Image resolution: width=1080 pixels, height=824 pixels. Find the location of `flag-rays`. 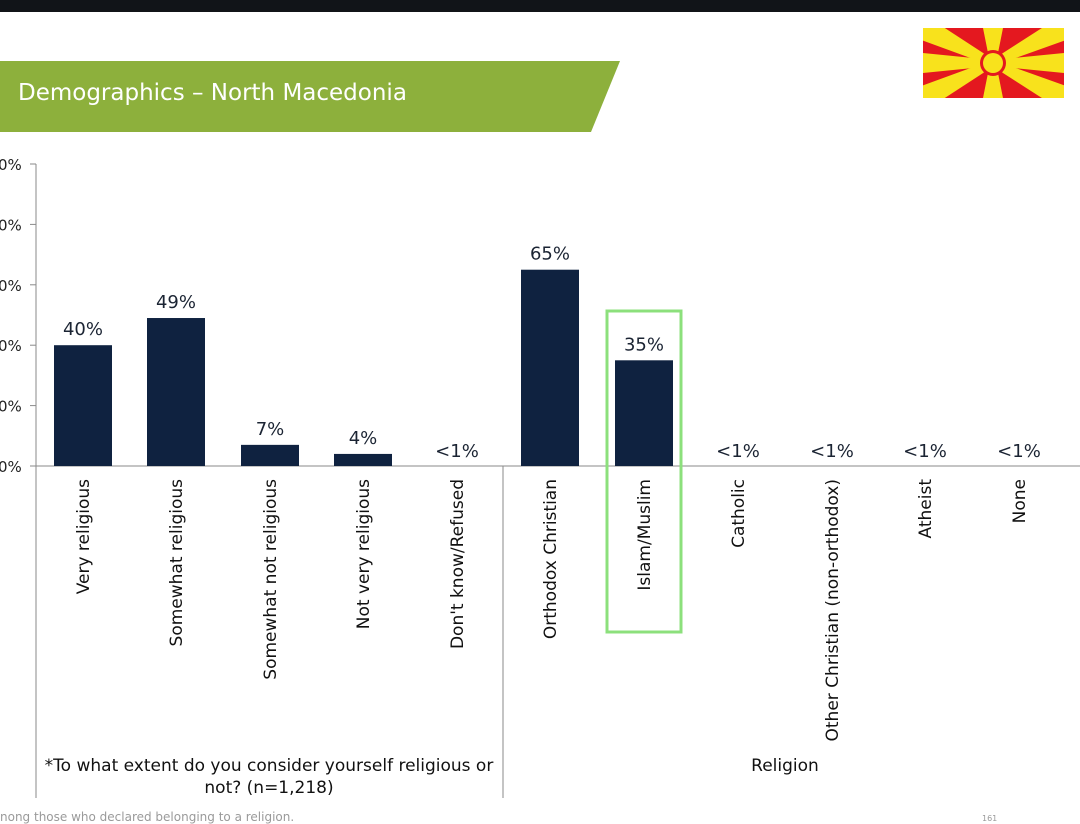

flag-rays is located at coordinates (993, 63).